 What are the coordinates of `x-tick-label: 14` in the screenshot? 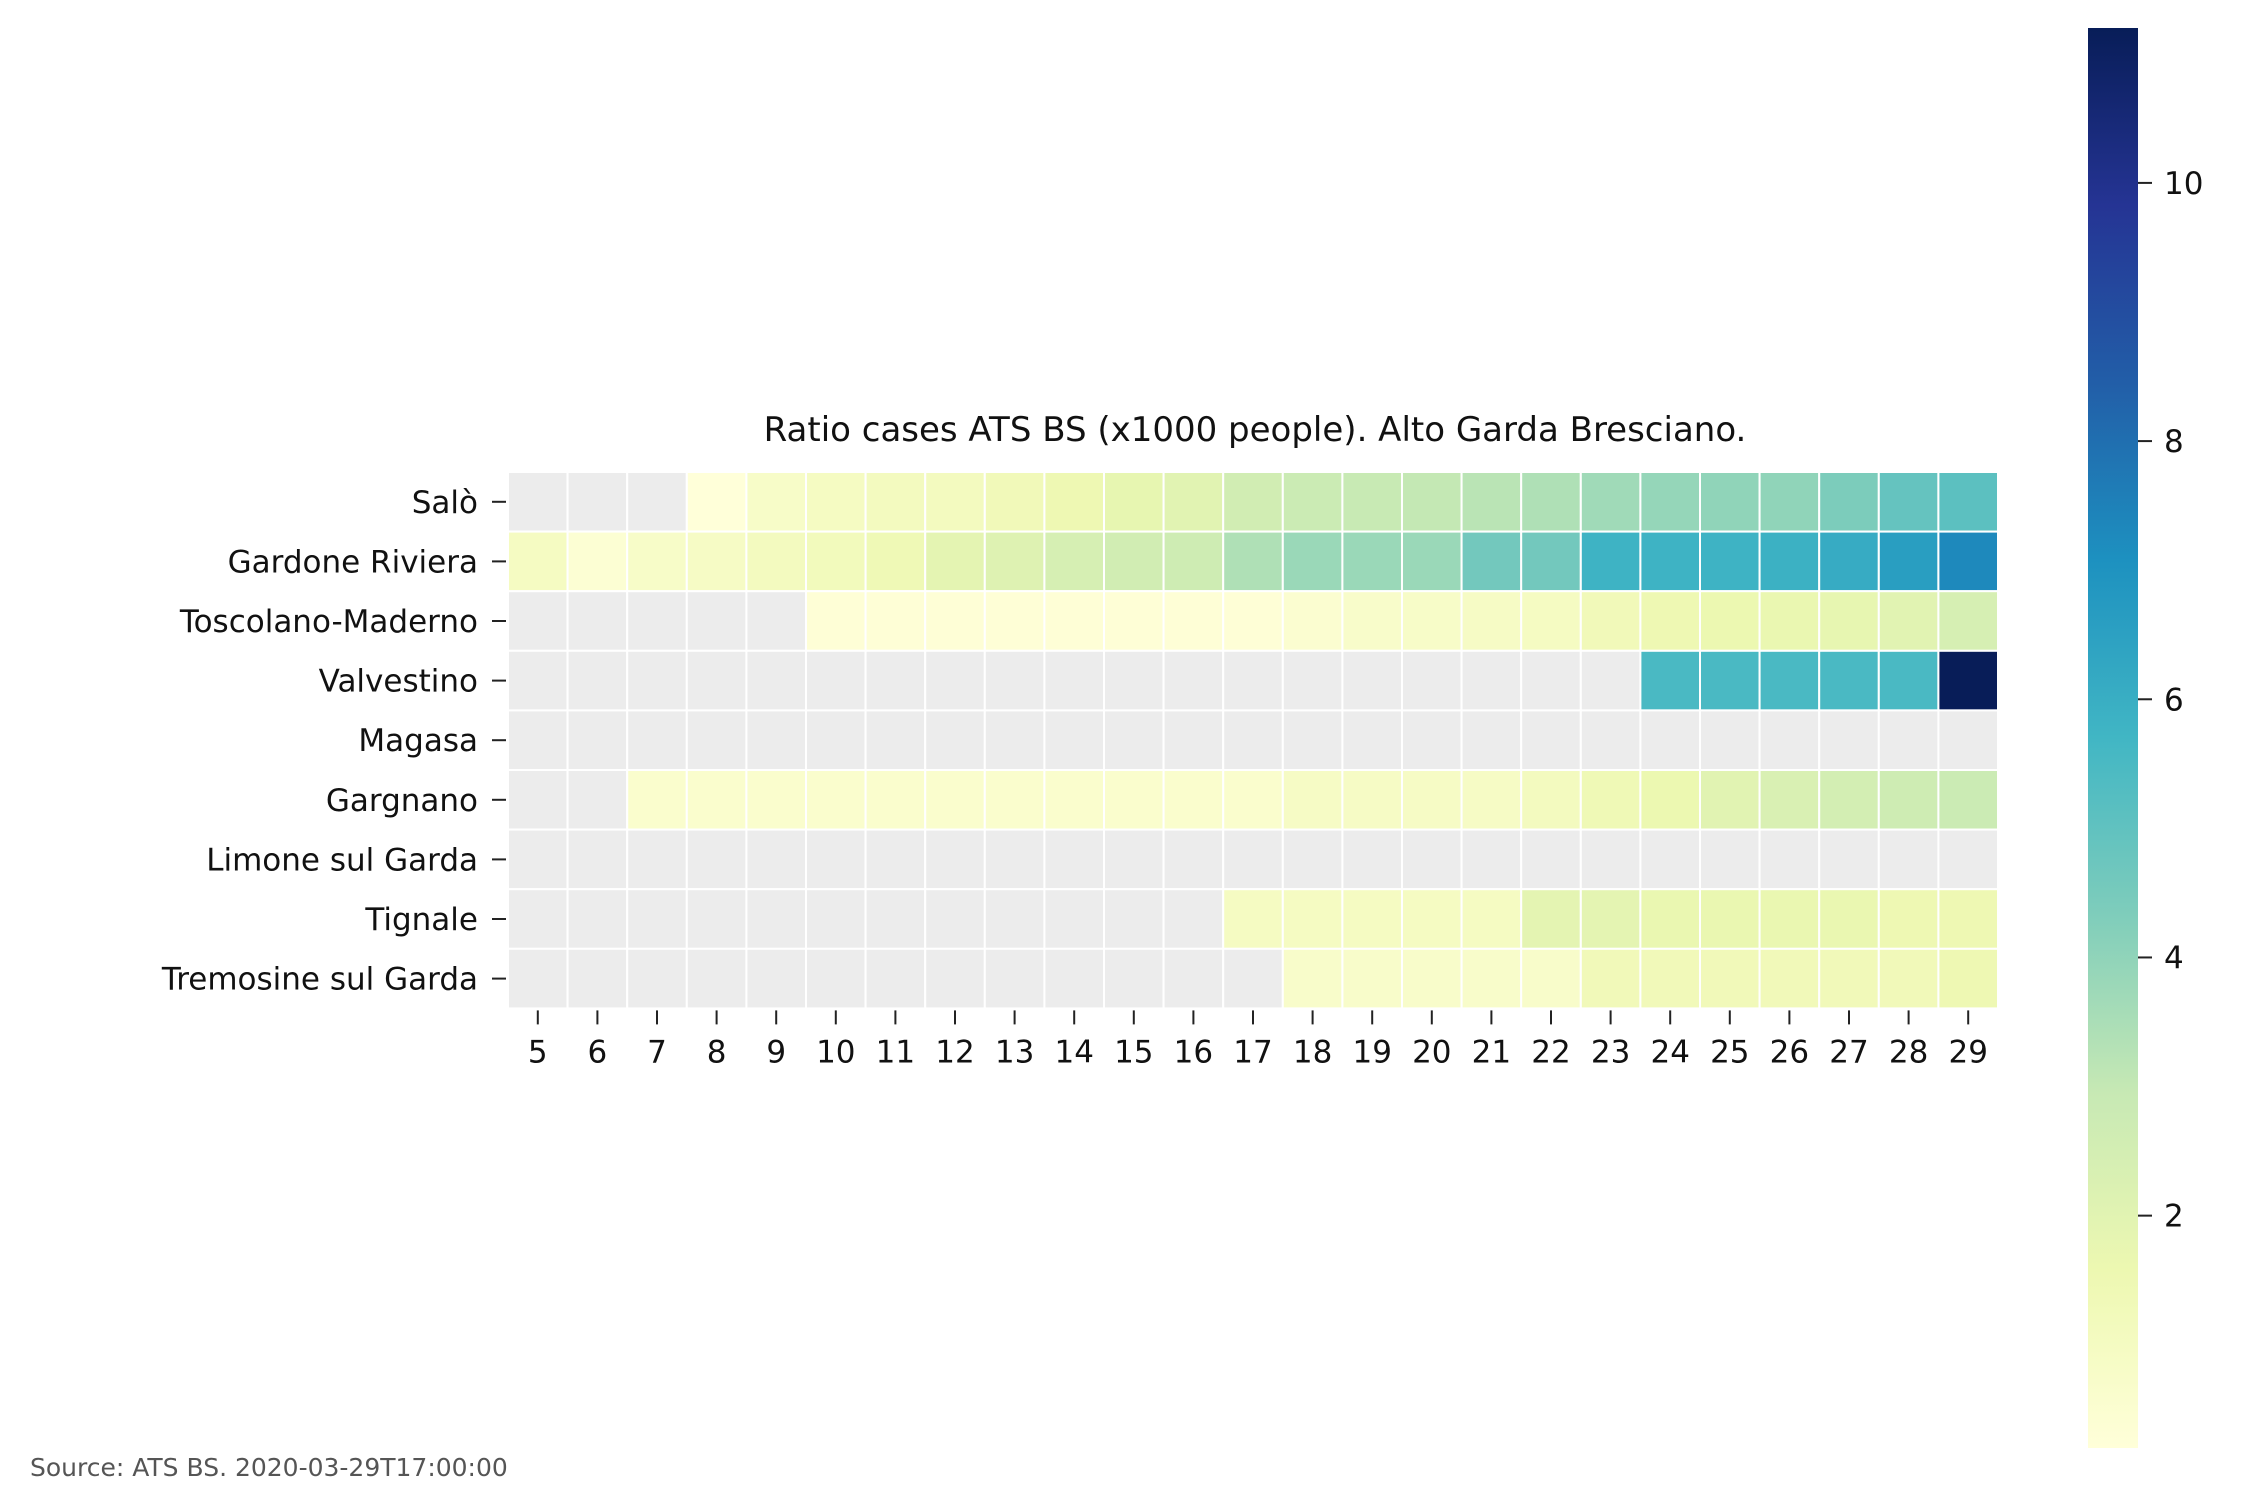 It's located at (1073, 1052).